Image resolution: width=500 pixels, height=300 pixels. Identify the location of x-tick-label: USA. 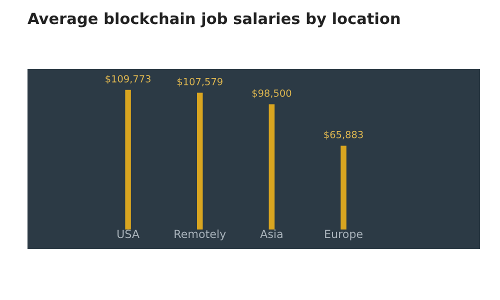
(129, 234).